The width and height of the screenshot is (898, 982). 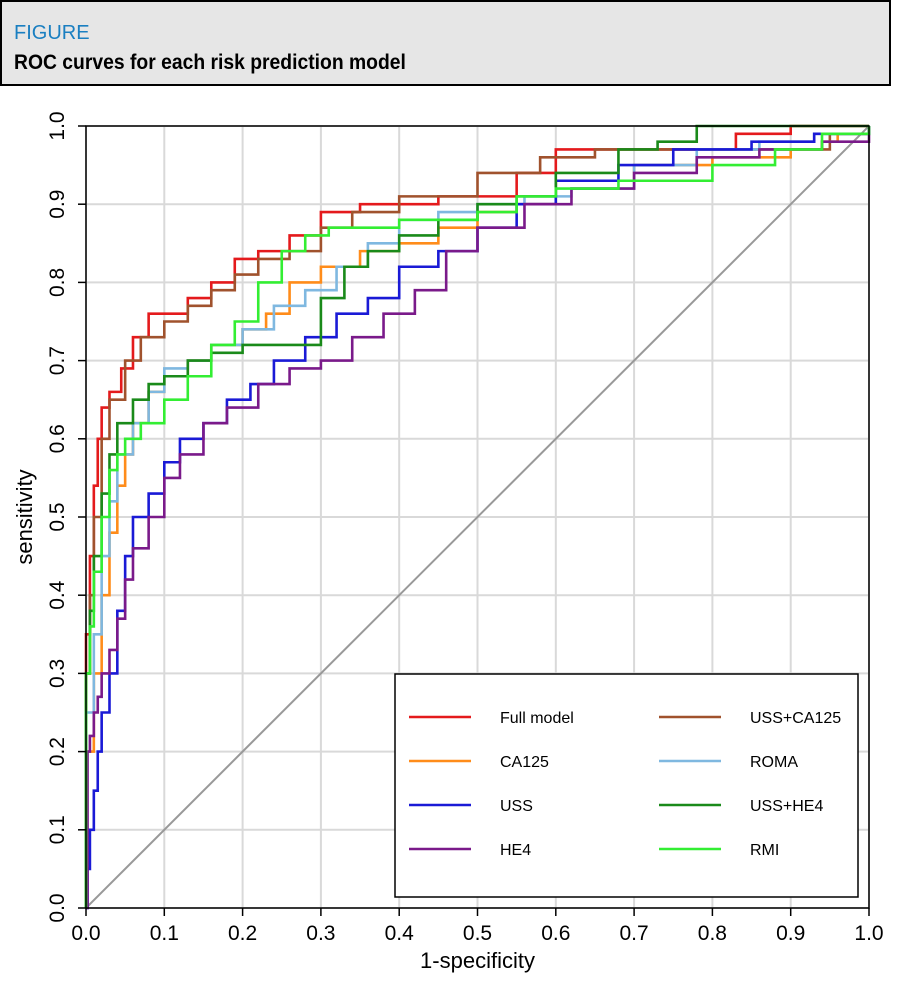 I want to click on y-axis-label: sensitivity, so click(x=24, y=516).